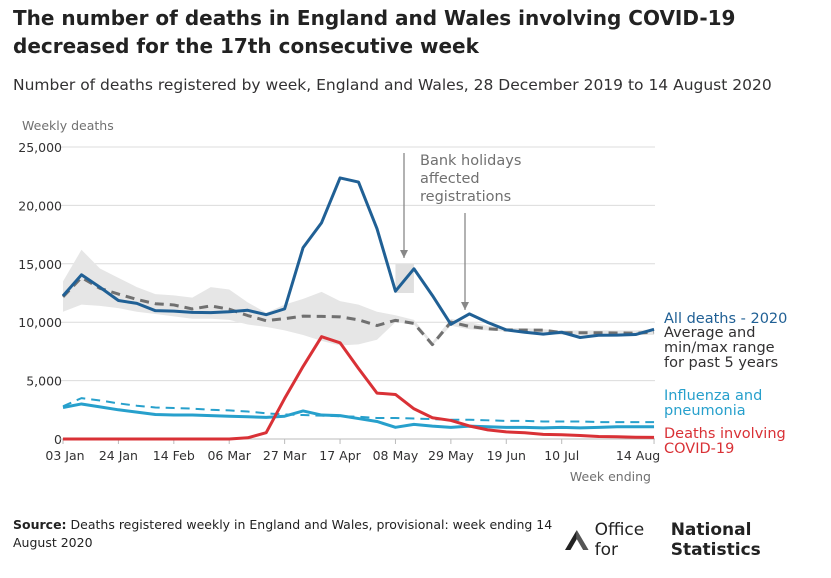 The image size is (831, 578). Describe the element at coordinates (64, 455) in the screenshot. I see `x-tick-label: 03 Jan` at that location.